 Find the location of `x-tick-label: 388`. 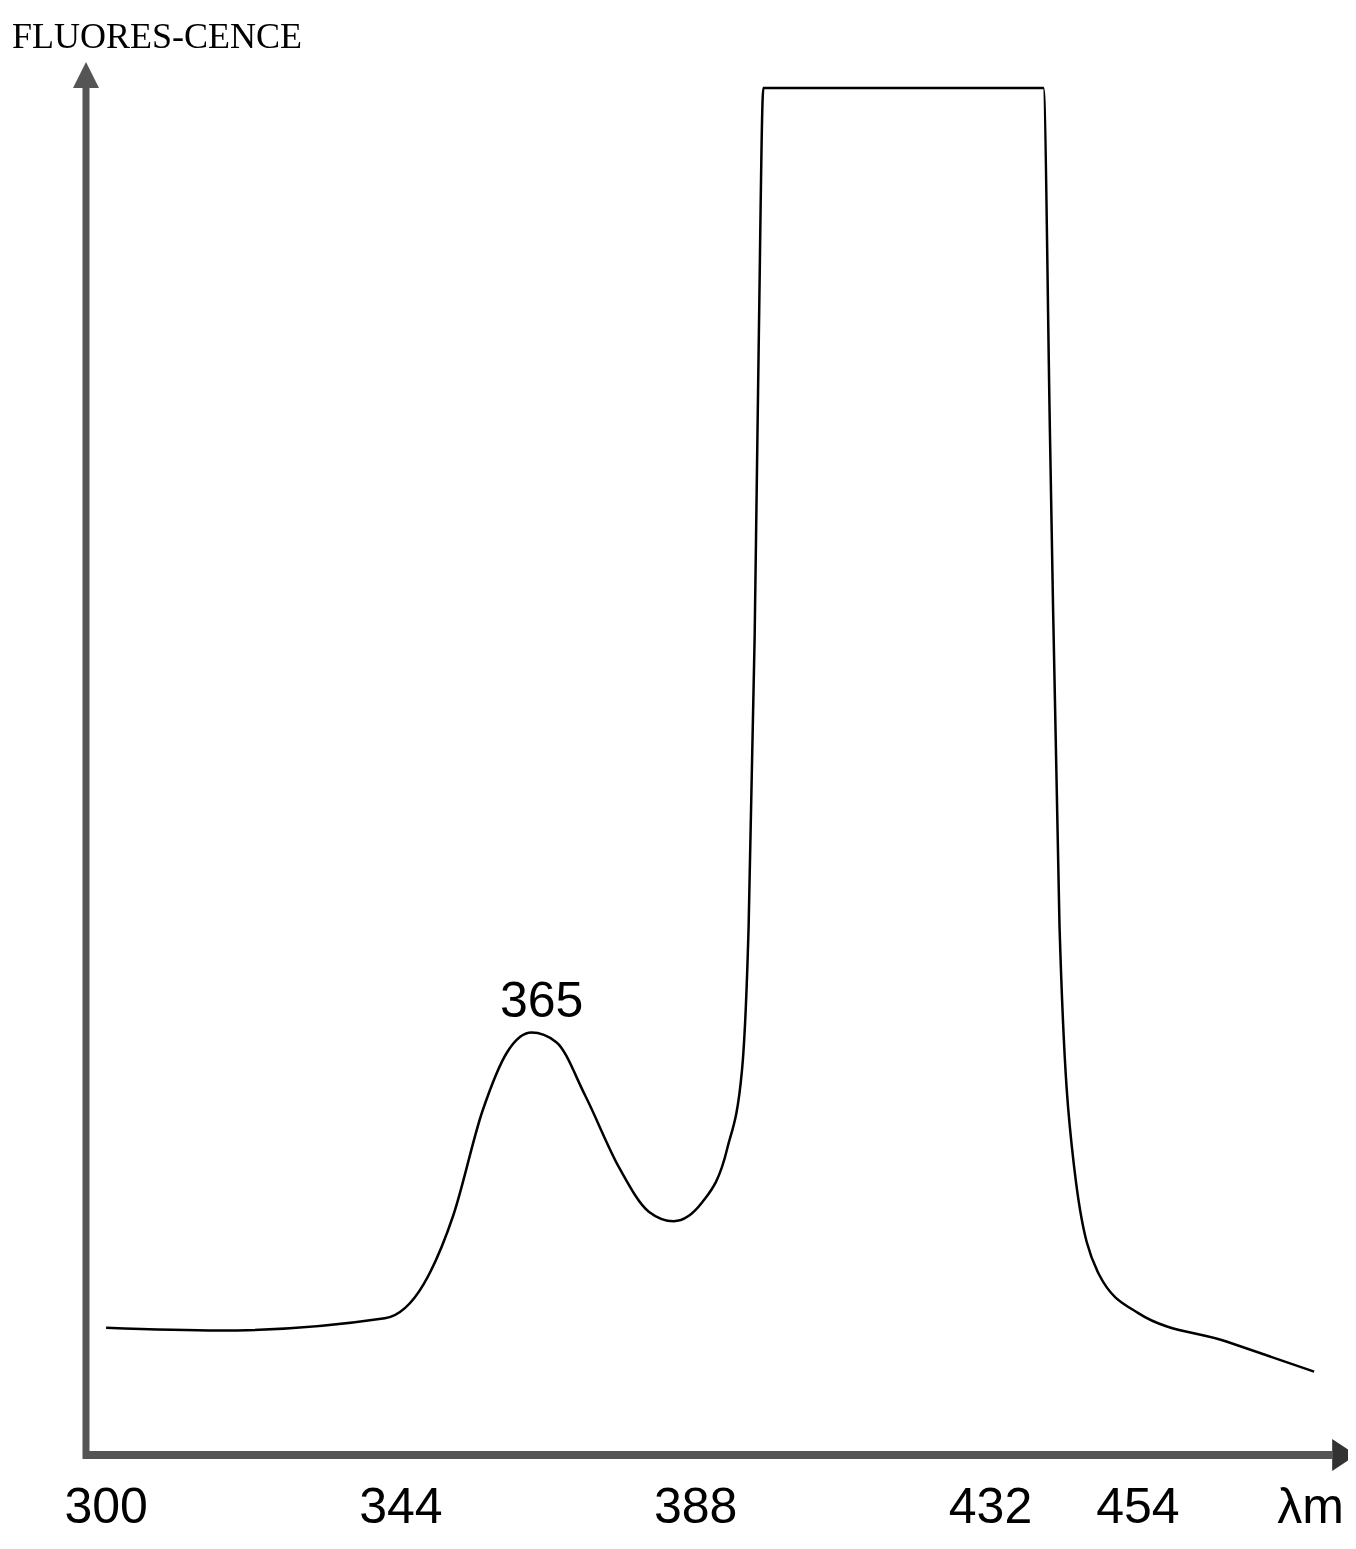

x-tick-label: 388 is located at coordinates (695, 1506).